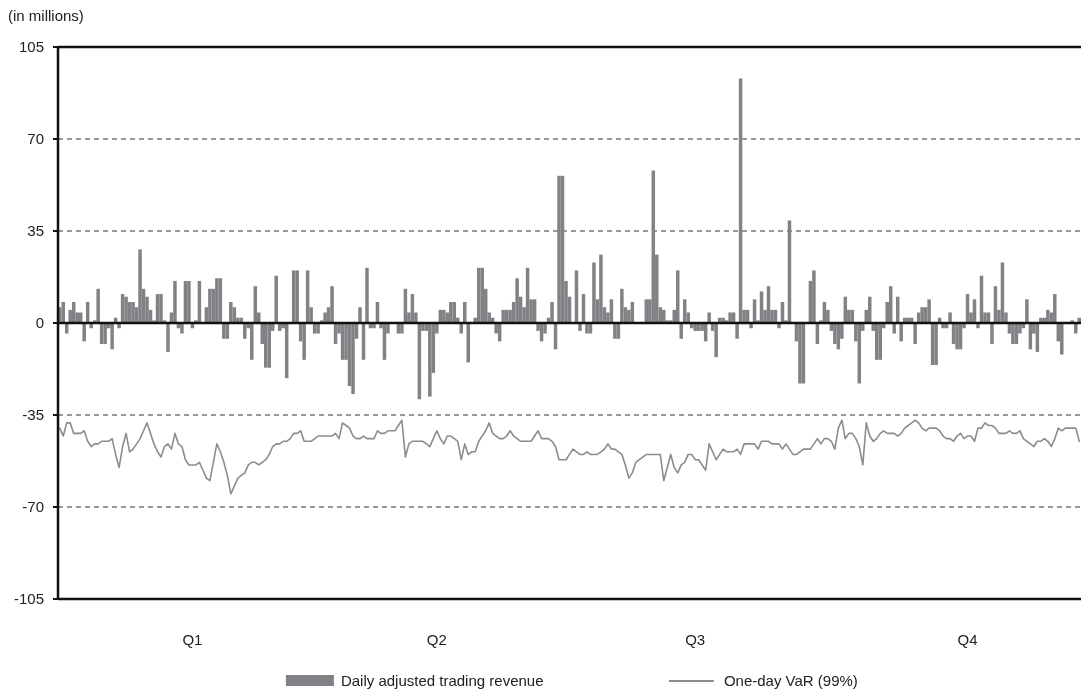 This screenshot has width=1081, height=695. I want to click on legend-label: One-day VaR (99%), so click(790, 681).